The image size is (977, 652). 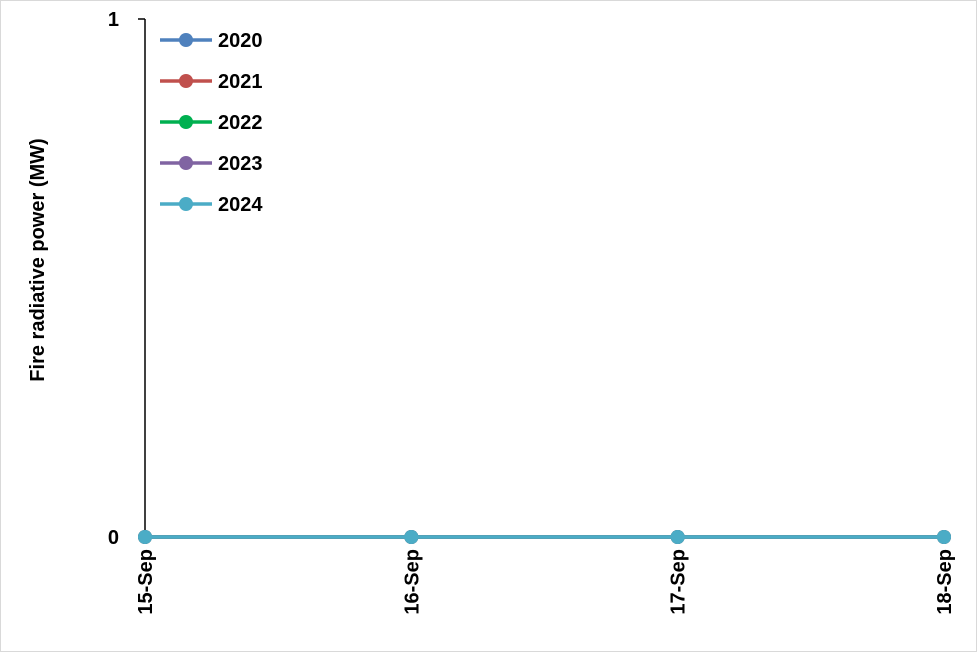 What do you see at coordinates (146, 582) in the screenshot?
I see `x-tick-label: 15-Sep` at bounding box center [146, 582].